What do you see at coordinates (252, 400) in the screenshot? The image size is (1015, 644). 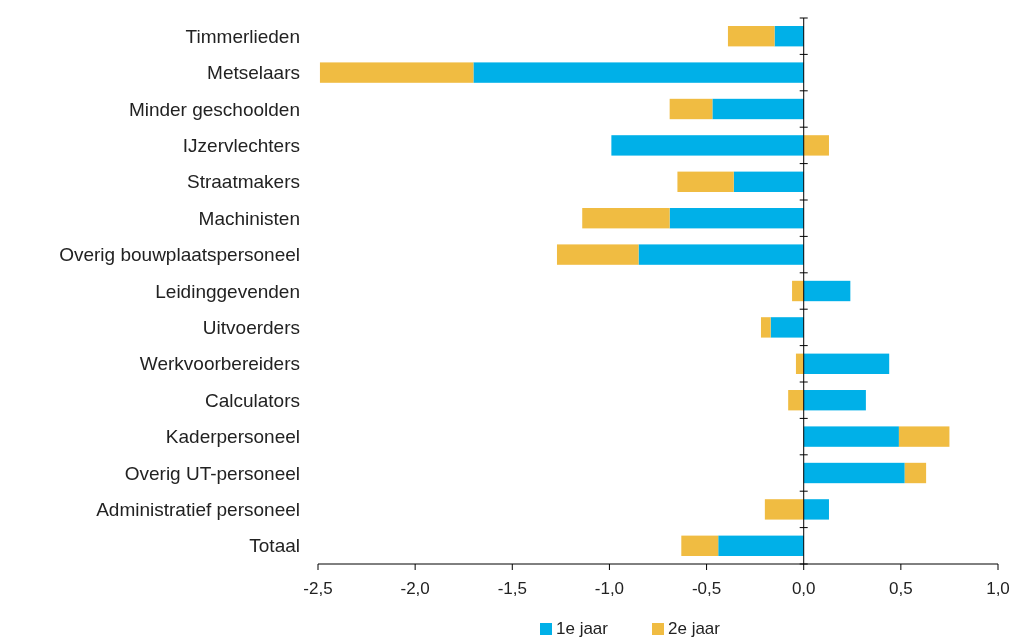 I see `y-tick-label: Calculators` at bounding box center [252, 400].